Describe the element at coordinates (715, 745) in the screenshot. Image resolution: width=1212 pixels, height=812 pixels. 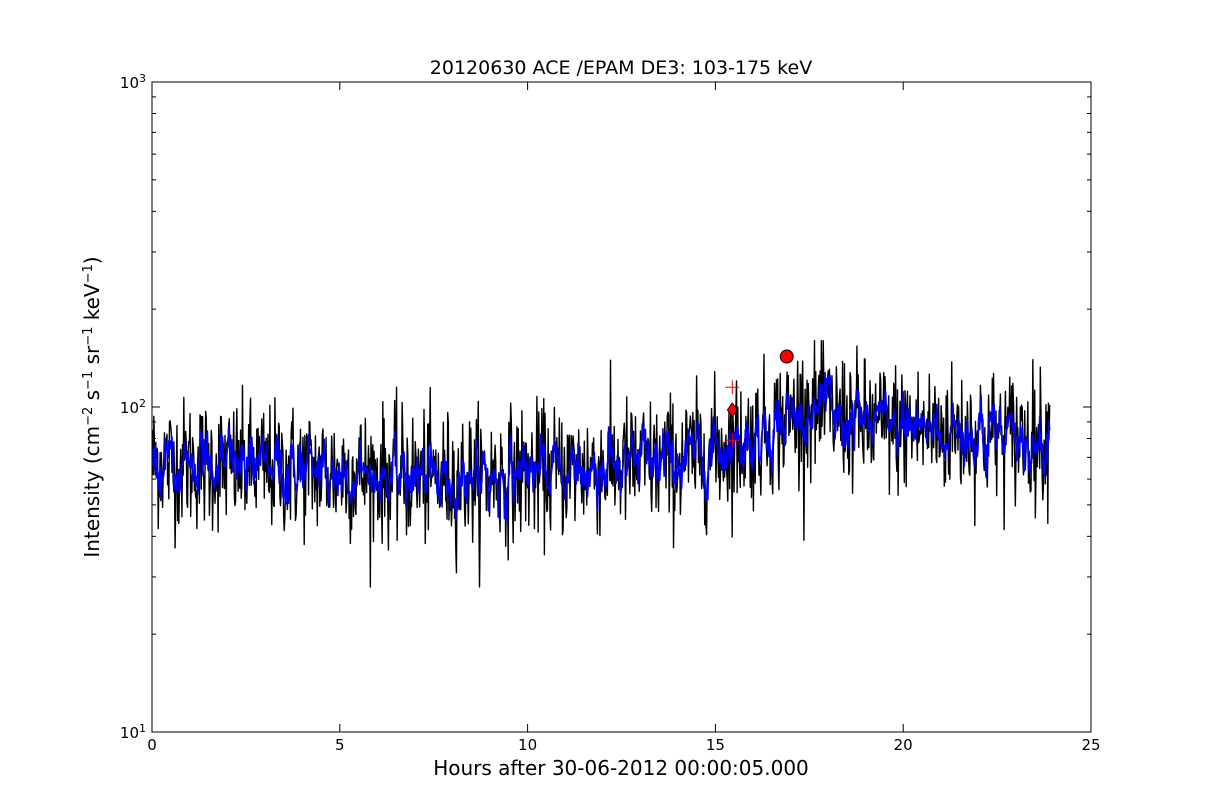
I see `x-tick-label: 15` at that location.